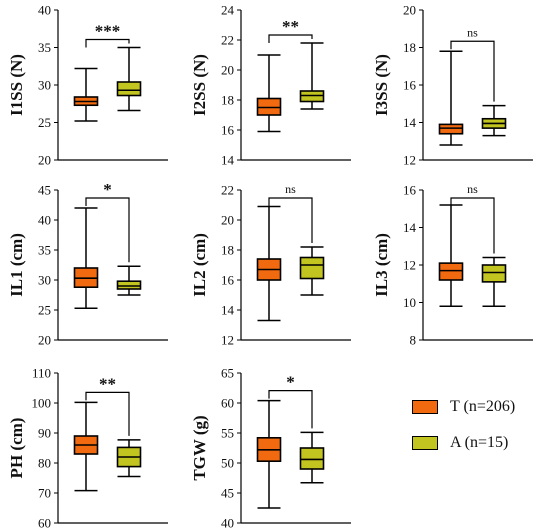 Image resolution: width=550 pixels, height=531 pixels. I want to click on legend-item-t: T (n=206), so click(479, 407).